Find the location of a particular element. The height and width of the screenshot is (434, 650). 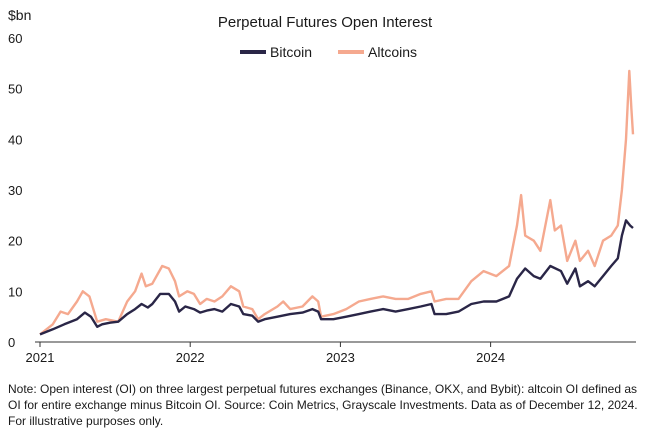

y-tick-label: 10 is located at coordinates (15, 291).